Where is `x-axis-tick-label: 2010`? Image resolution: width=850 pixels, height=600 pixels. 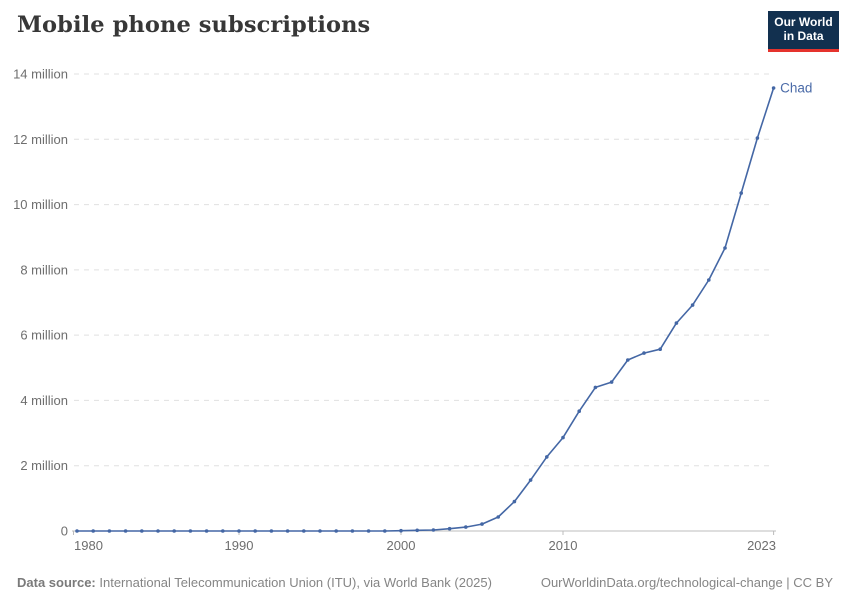
x-axis-tick-label: 2010 is located at coordinates (563, 545).